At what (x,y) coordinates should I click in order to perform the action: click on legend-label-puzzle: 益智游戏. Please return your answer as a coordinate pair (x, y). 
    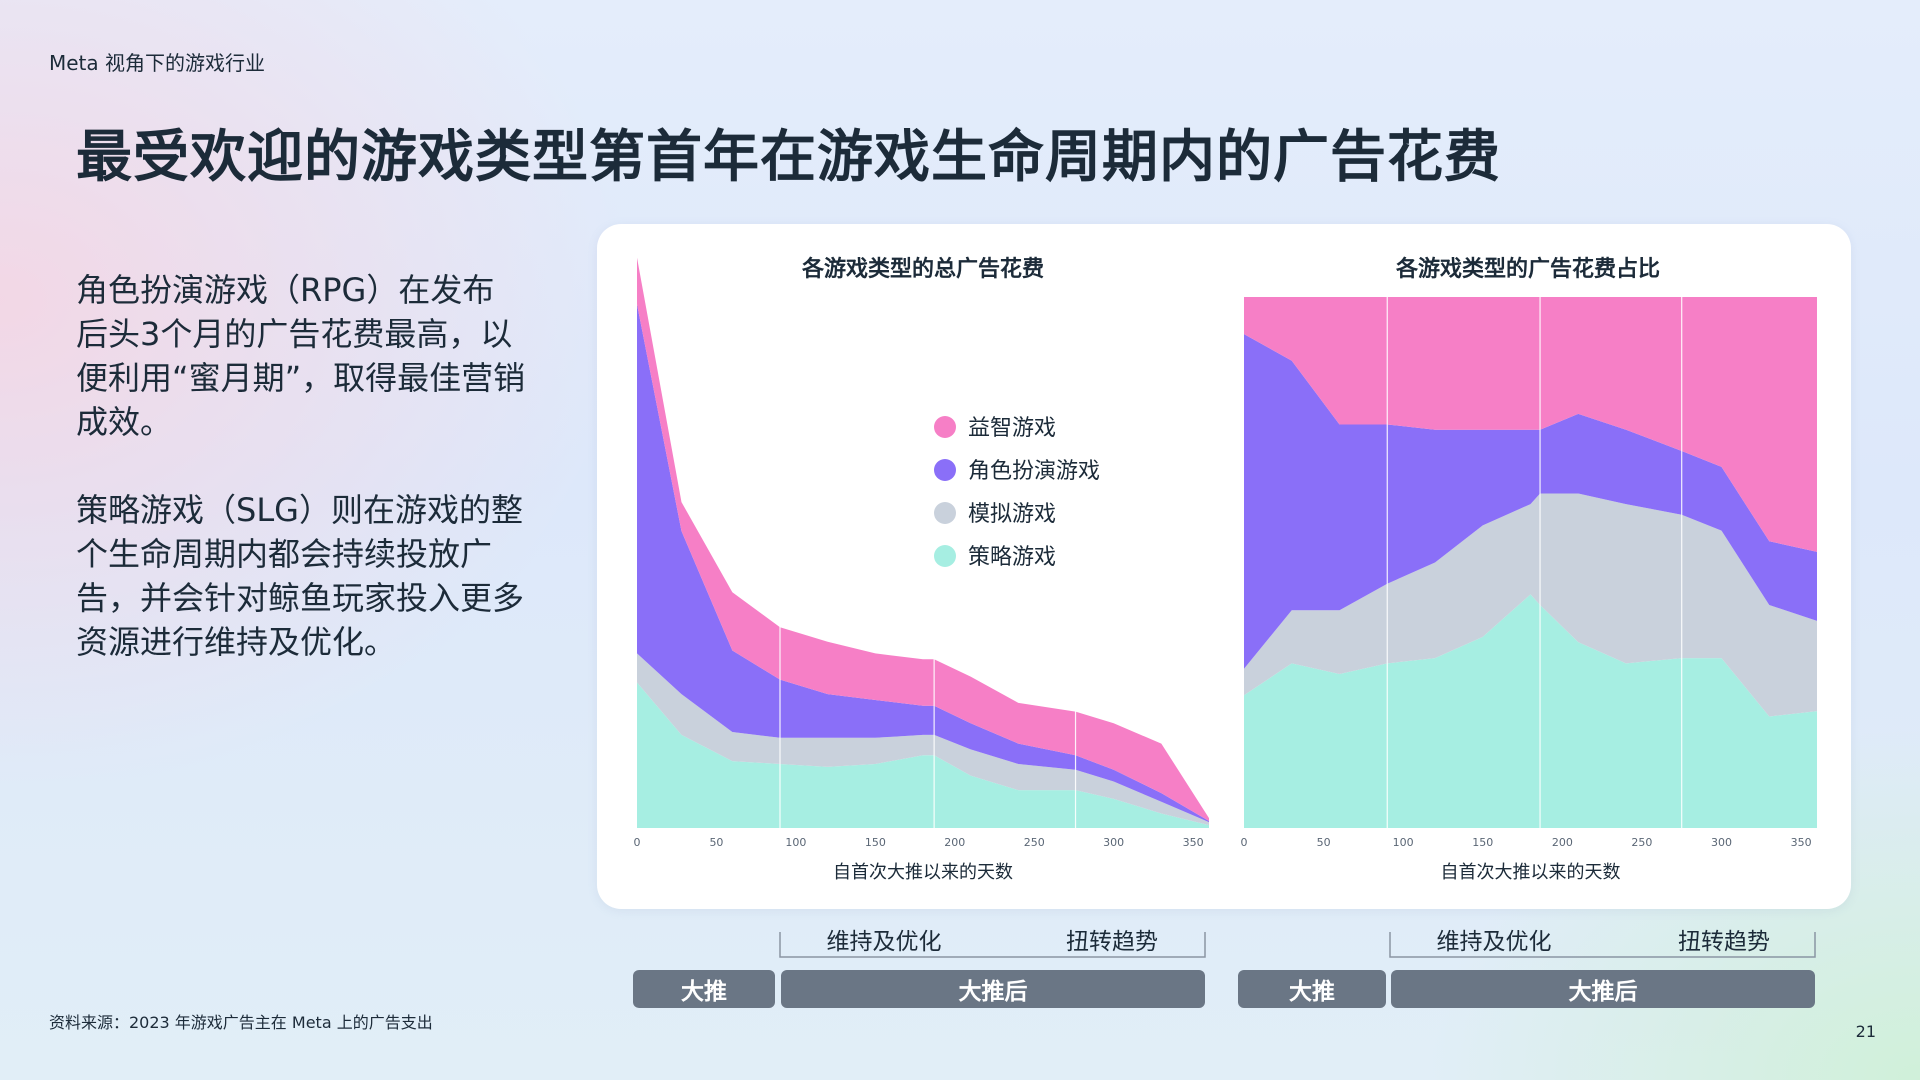
    Looking at the image, I should click on (1012, 428).